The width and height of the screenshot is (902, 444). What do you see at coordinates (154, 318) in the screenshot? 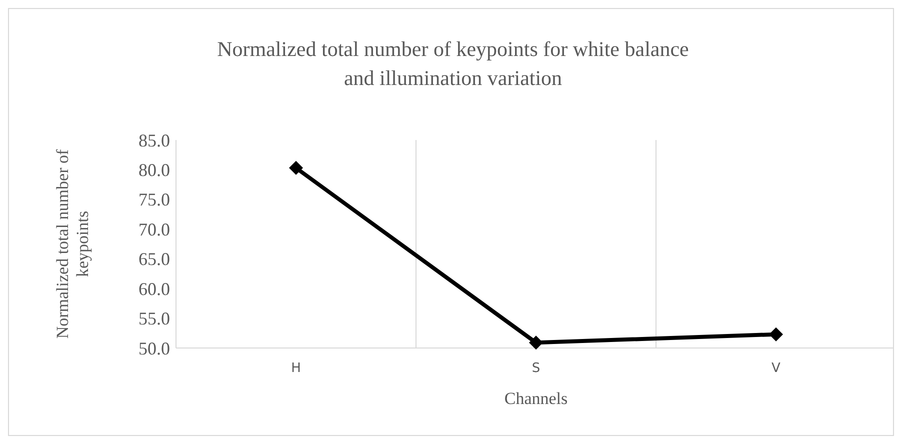
I see `y-tick-label: 55.0` at bounding box center [154, 318].